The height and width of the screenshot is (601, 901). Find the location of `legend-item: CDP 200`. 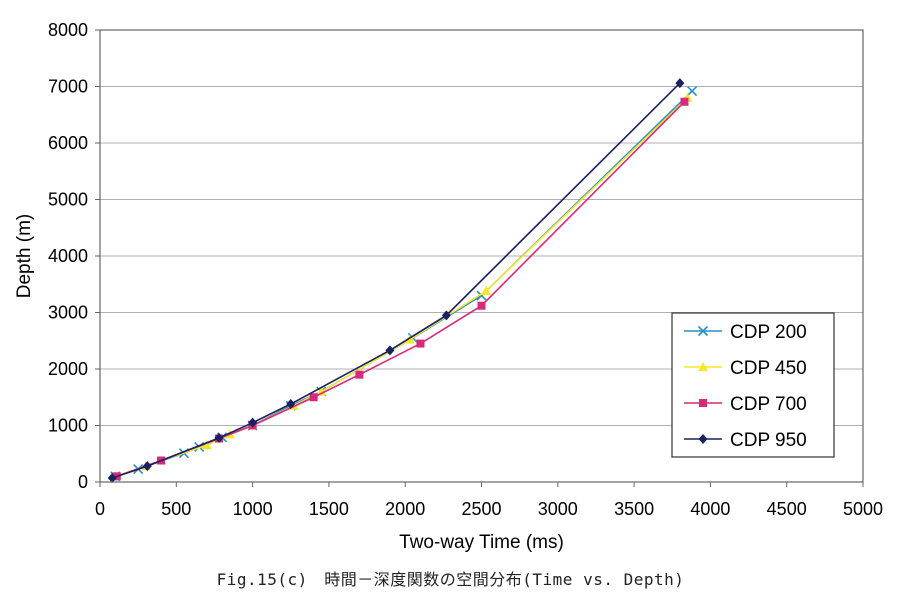

legend-item: CDP 200 is located at coordinates (745, 332).